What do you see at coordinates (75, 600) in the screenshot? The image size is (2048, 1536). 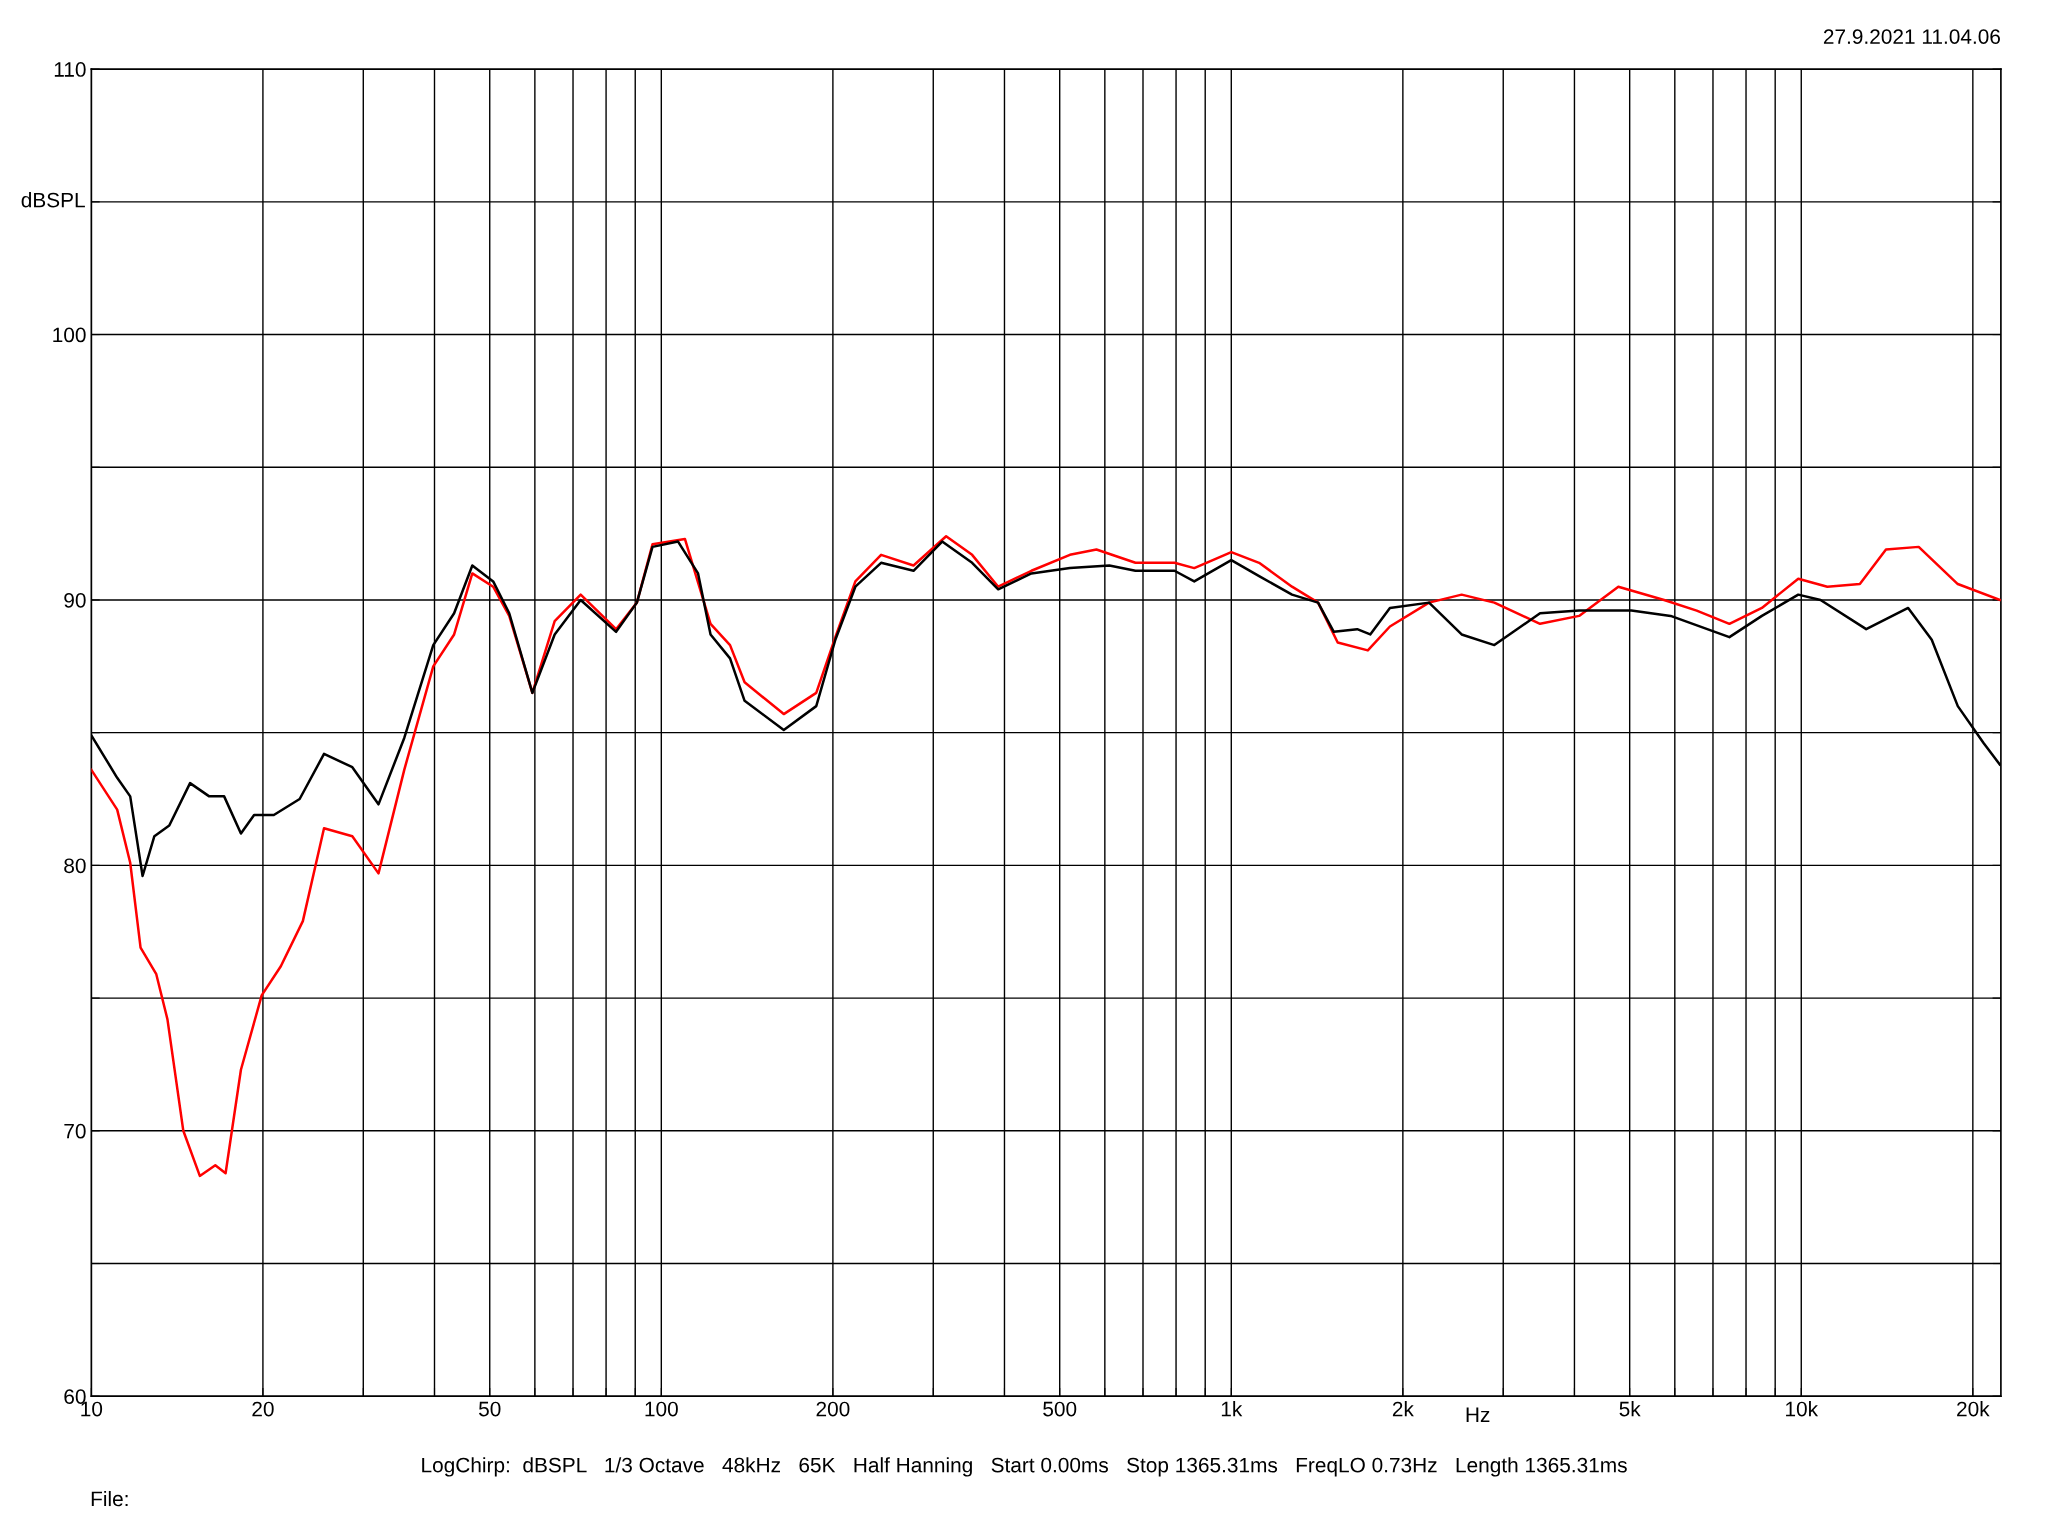 I see `y-tick-label: 90` at bounding box center [75, 600].